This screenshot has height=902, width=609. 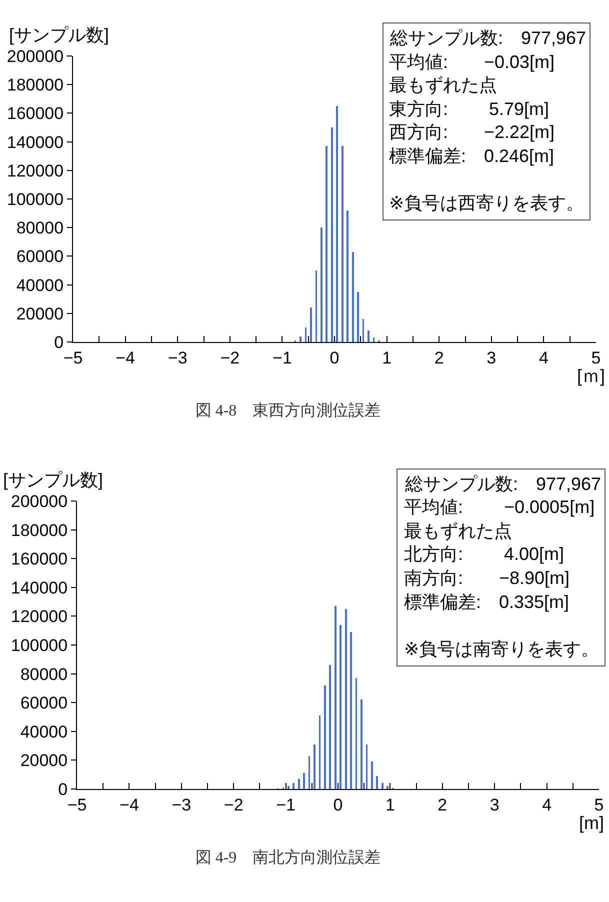 I want to click on annotation: 平均値: −0.03[m], so click(x=472, y=62).